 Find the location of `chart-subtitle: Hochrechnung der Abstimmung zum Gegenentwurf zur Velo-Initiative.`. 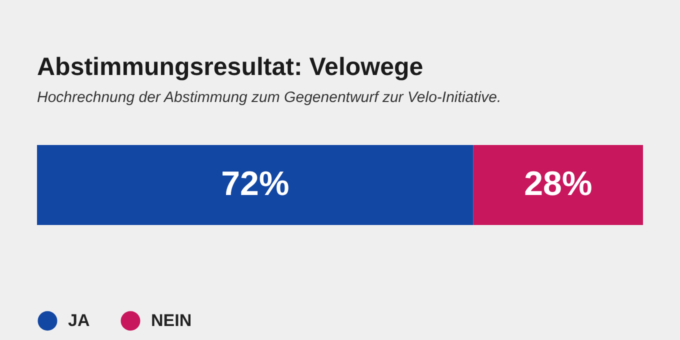

chart-subtitle: Hochrechnung der Abstimmung zum Gegenentwurf zur Velo-Initiative. is located at coordinates (269, 97).